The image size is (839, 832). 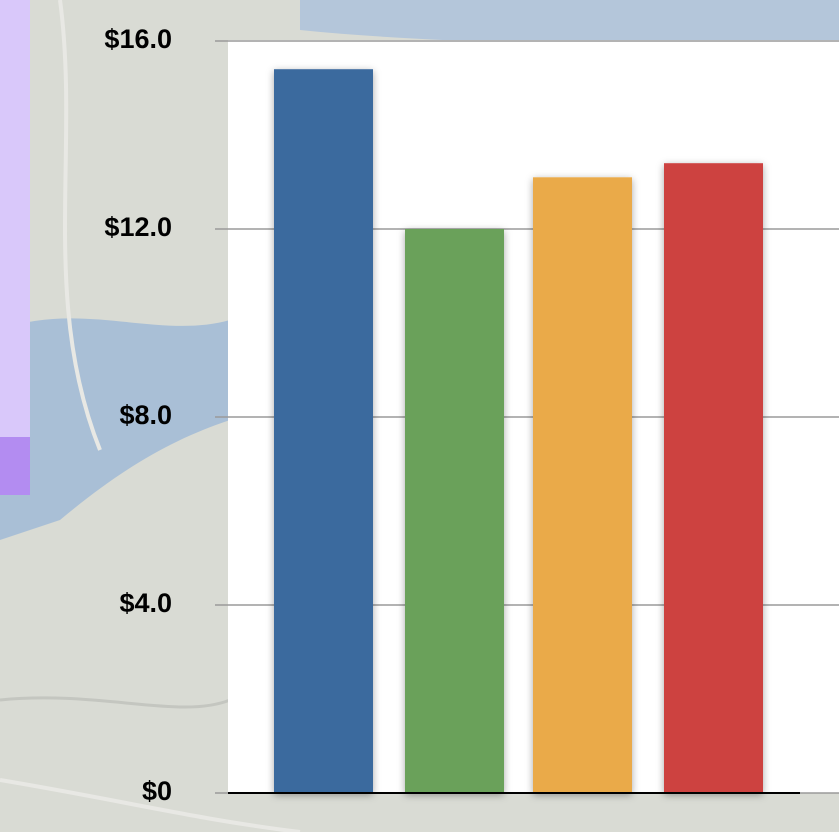 What do you see at coordinates (145, 415) in the screenshot?
I see `y-tick-label: $8.0` at bounding box center [145, 415].